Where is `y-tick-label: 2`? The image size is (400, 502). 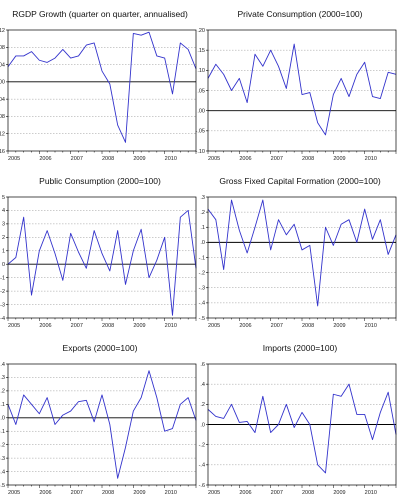
y-tick-label: 2 is located at coordinates (3, 238).